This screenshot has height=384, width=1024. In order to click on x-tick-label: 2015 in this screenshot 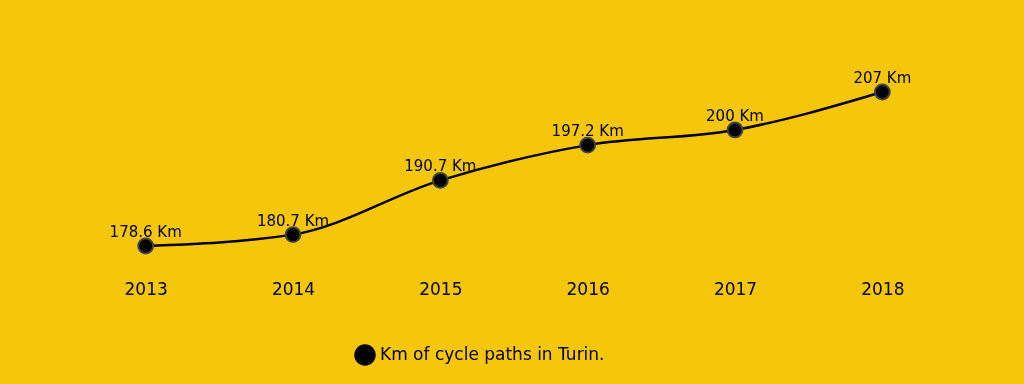, I will do `click(441, 288)`.